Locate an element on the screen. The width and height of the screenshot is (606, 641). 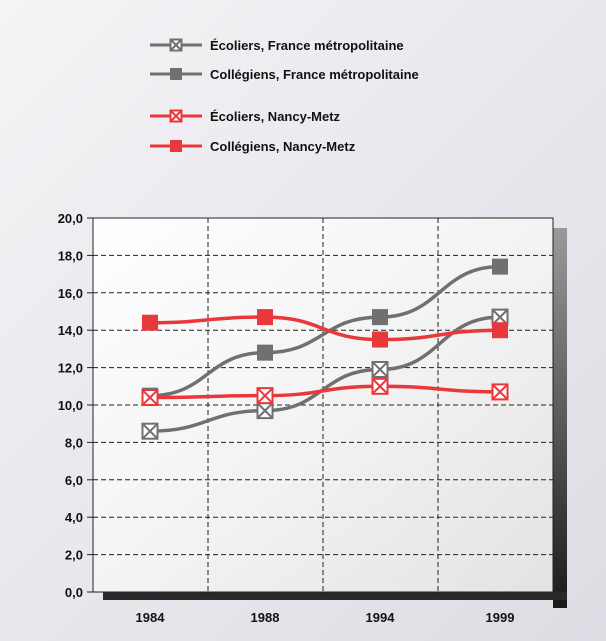
y-tick-label: 10,0 is located at coordinates (70, 405).